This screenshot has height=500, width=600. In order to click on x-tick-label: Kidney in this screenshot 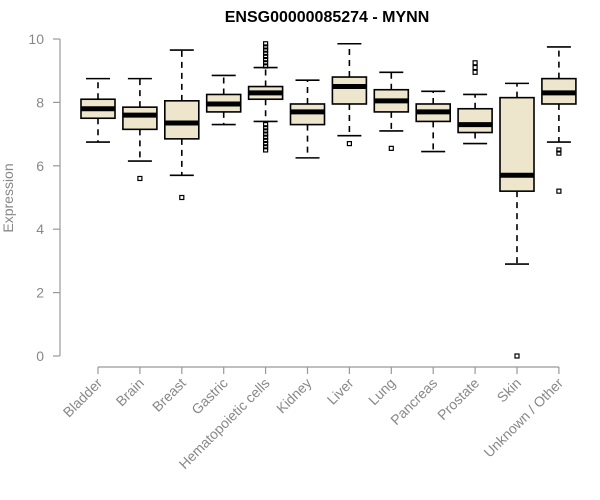, I will do `click(294, 396)`.